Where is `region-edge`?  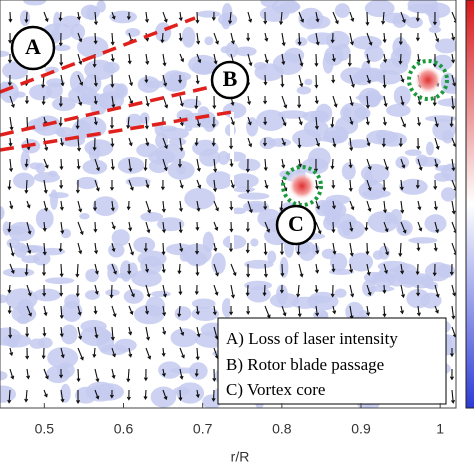 region-edge is located at coordinates (108, 110).